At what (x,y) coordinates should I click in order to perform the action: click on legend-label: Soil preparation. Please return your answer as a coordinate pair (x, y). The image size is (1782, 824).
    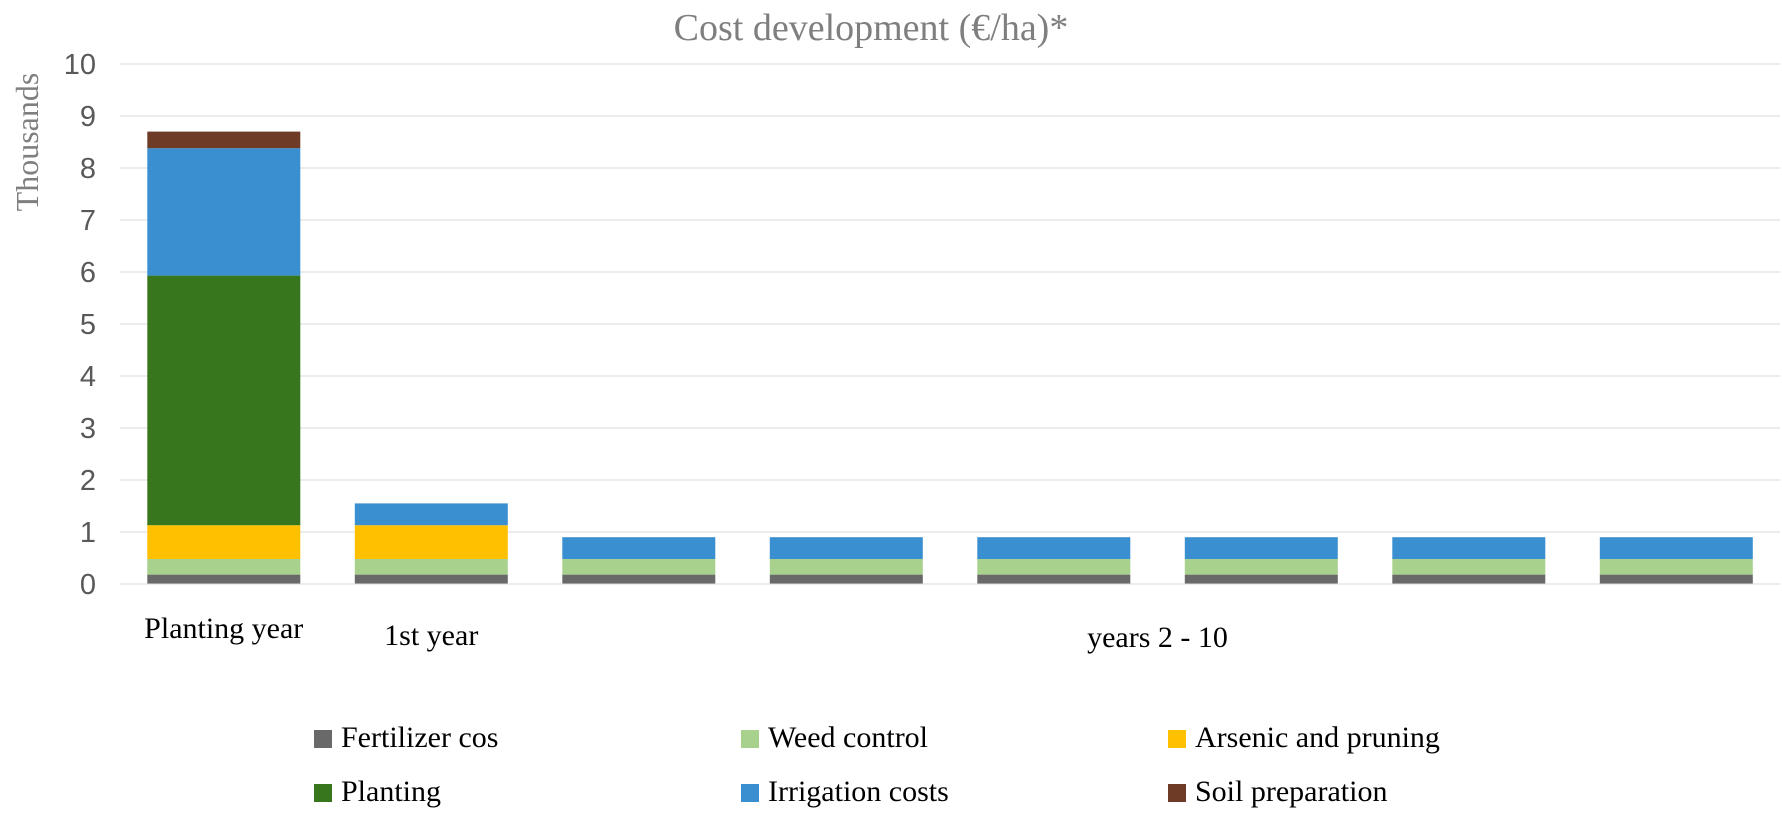
    Looking at the image, I should click on (1291, 791).